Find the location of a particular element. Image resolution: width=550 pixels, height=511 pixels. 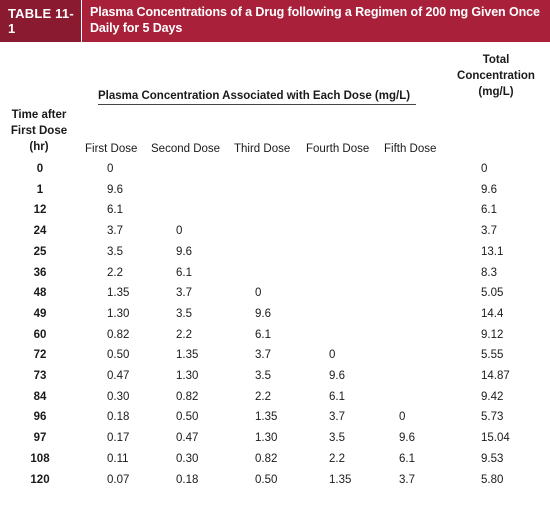

cell-total: 15.04 is located at coordinates (495, 438).